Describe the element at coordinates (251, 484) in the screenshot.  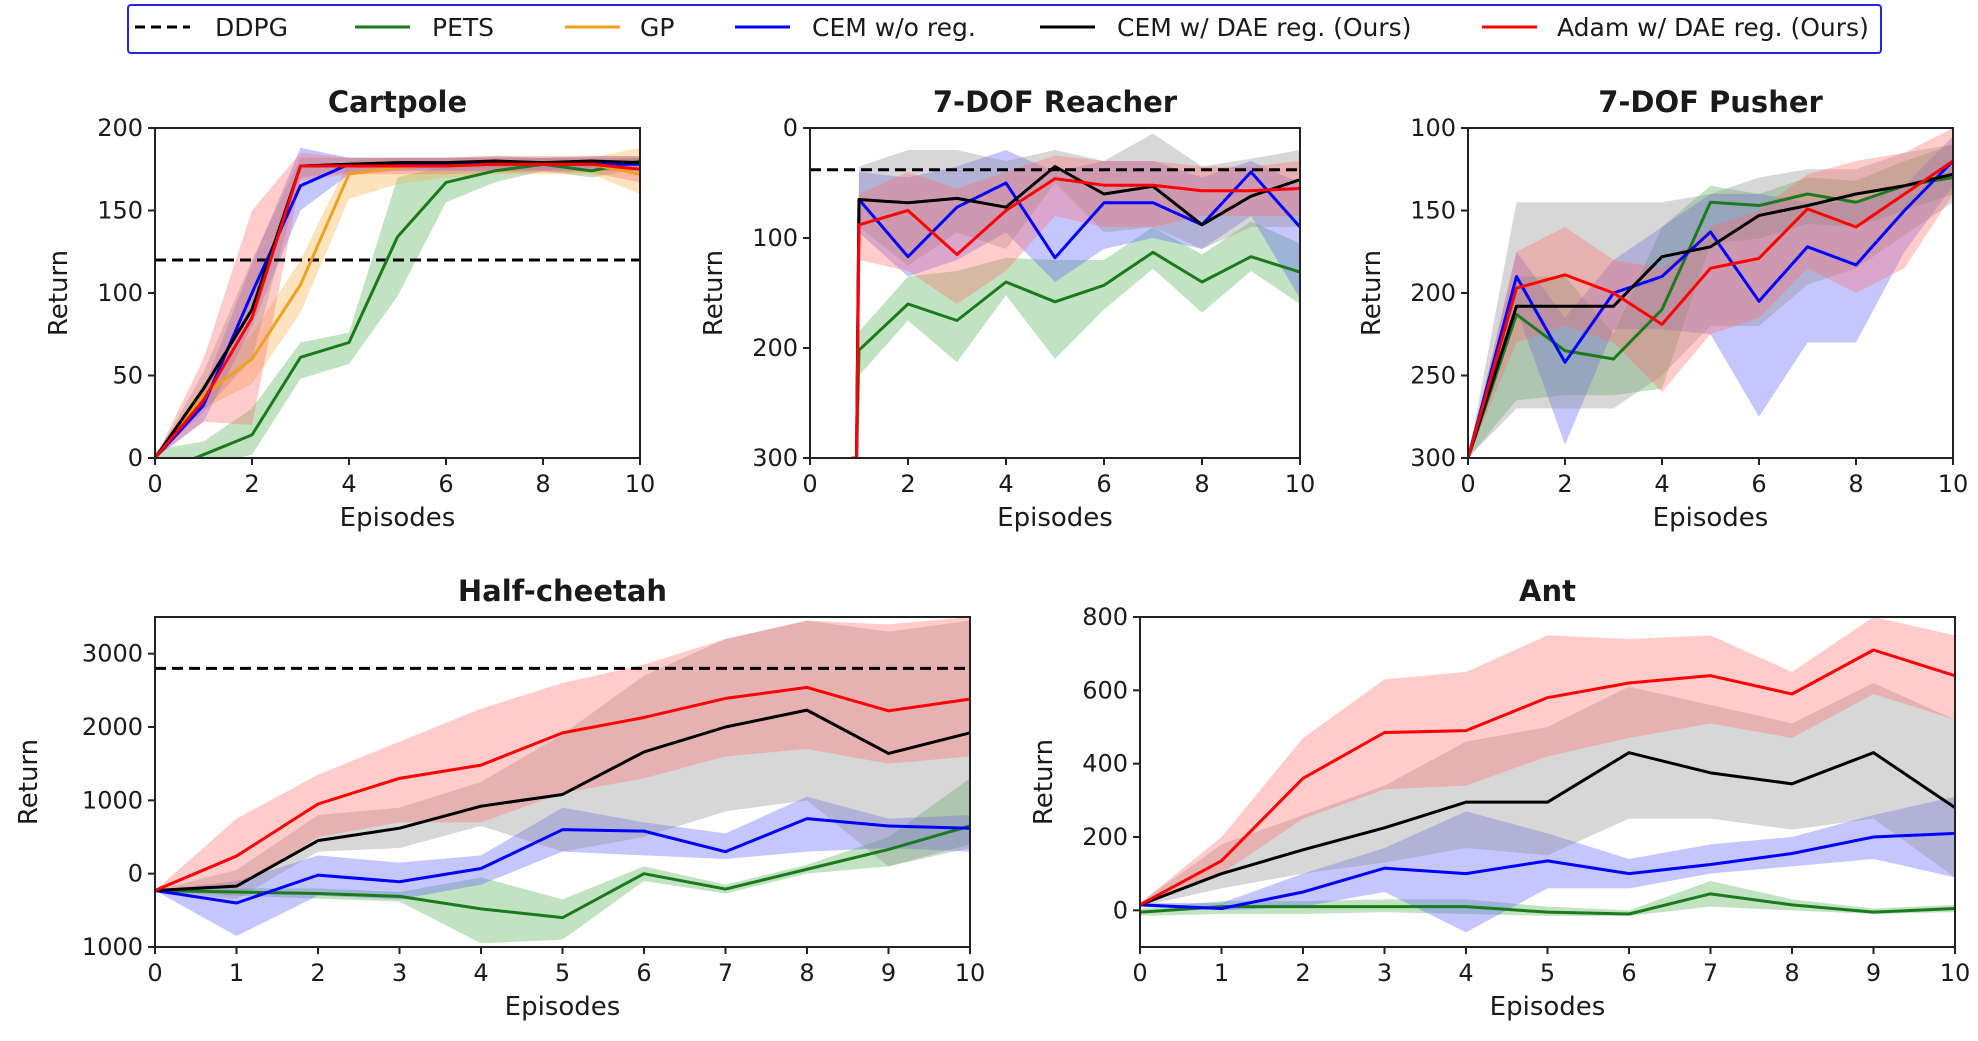
I see `x-tick-label-cartpole: 2` at that location.